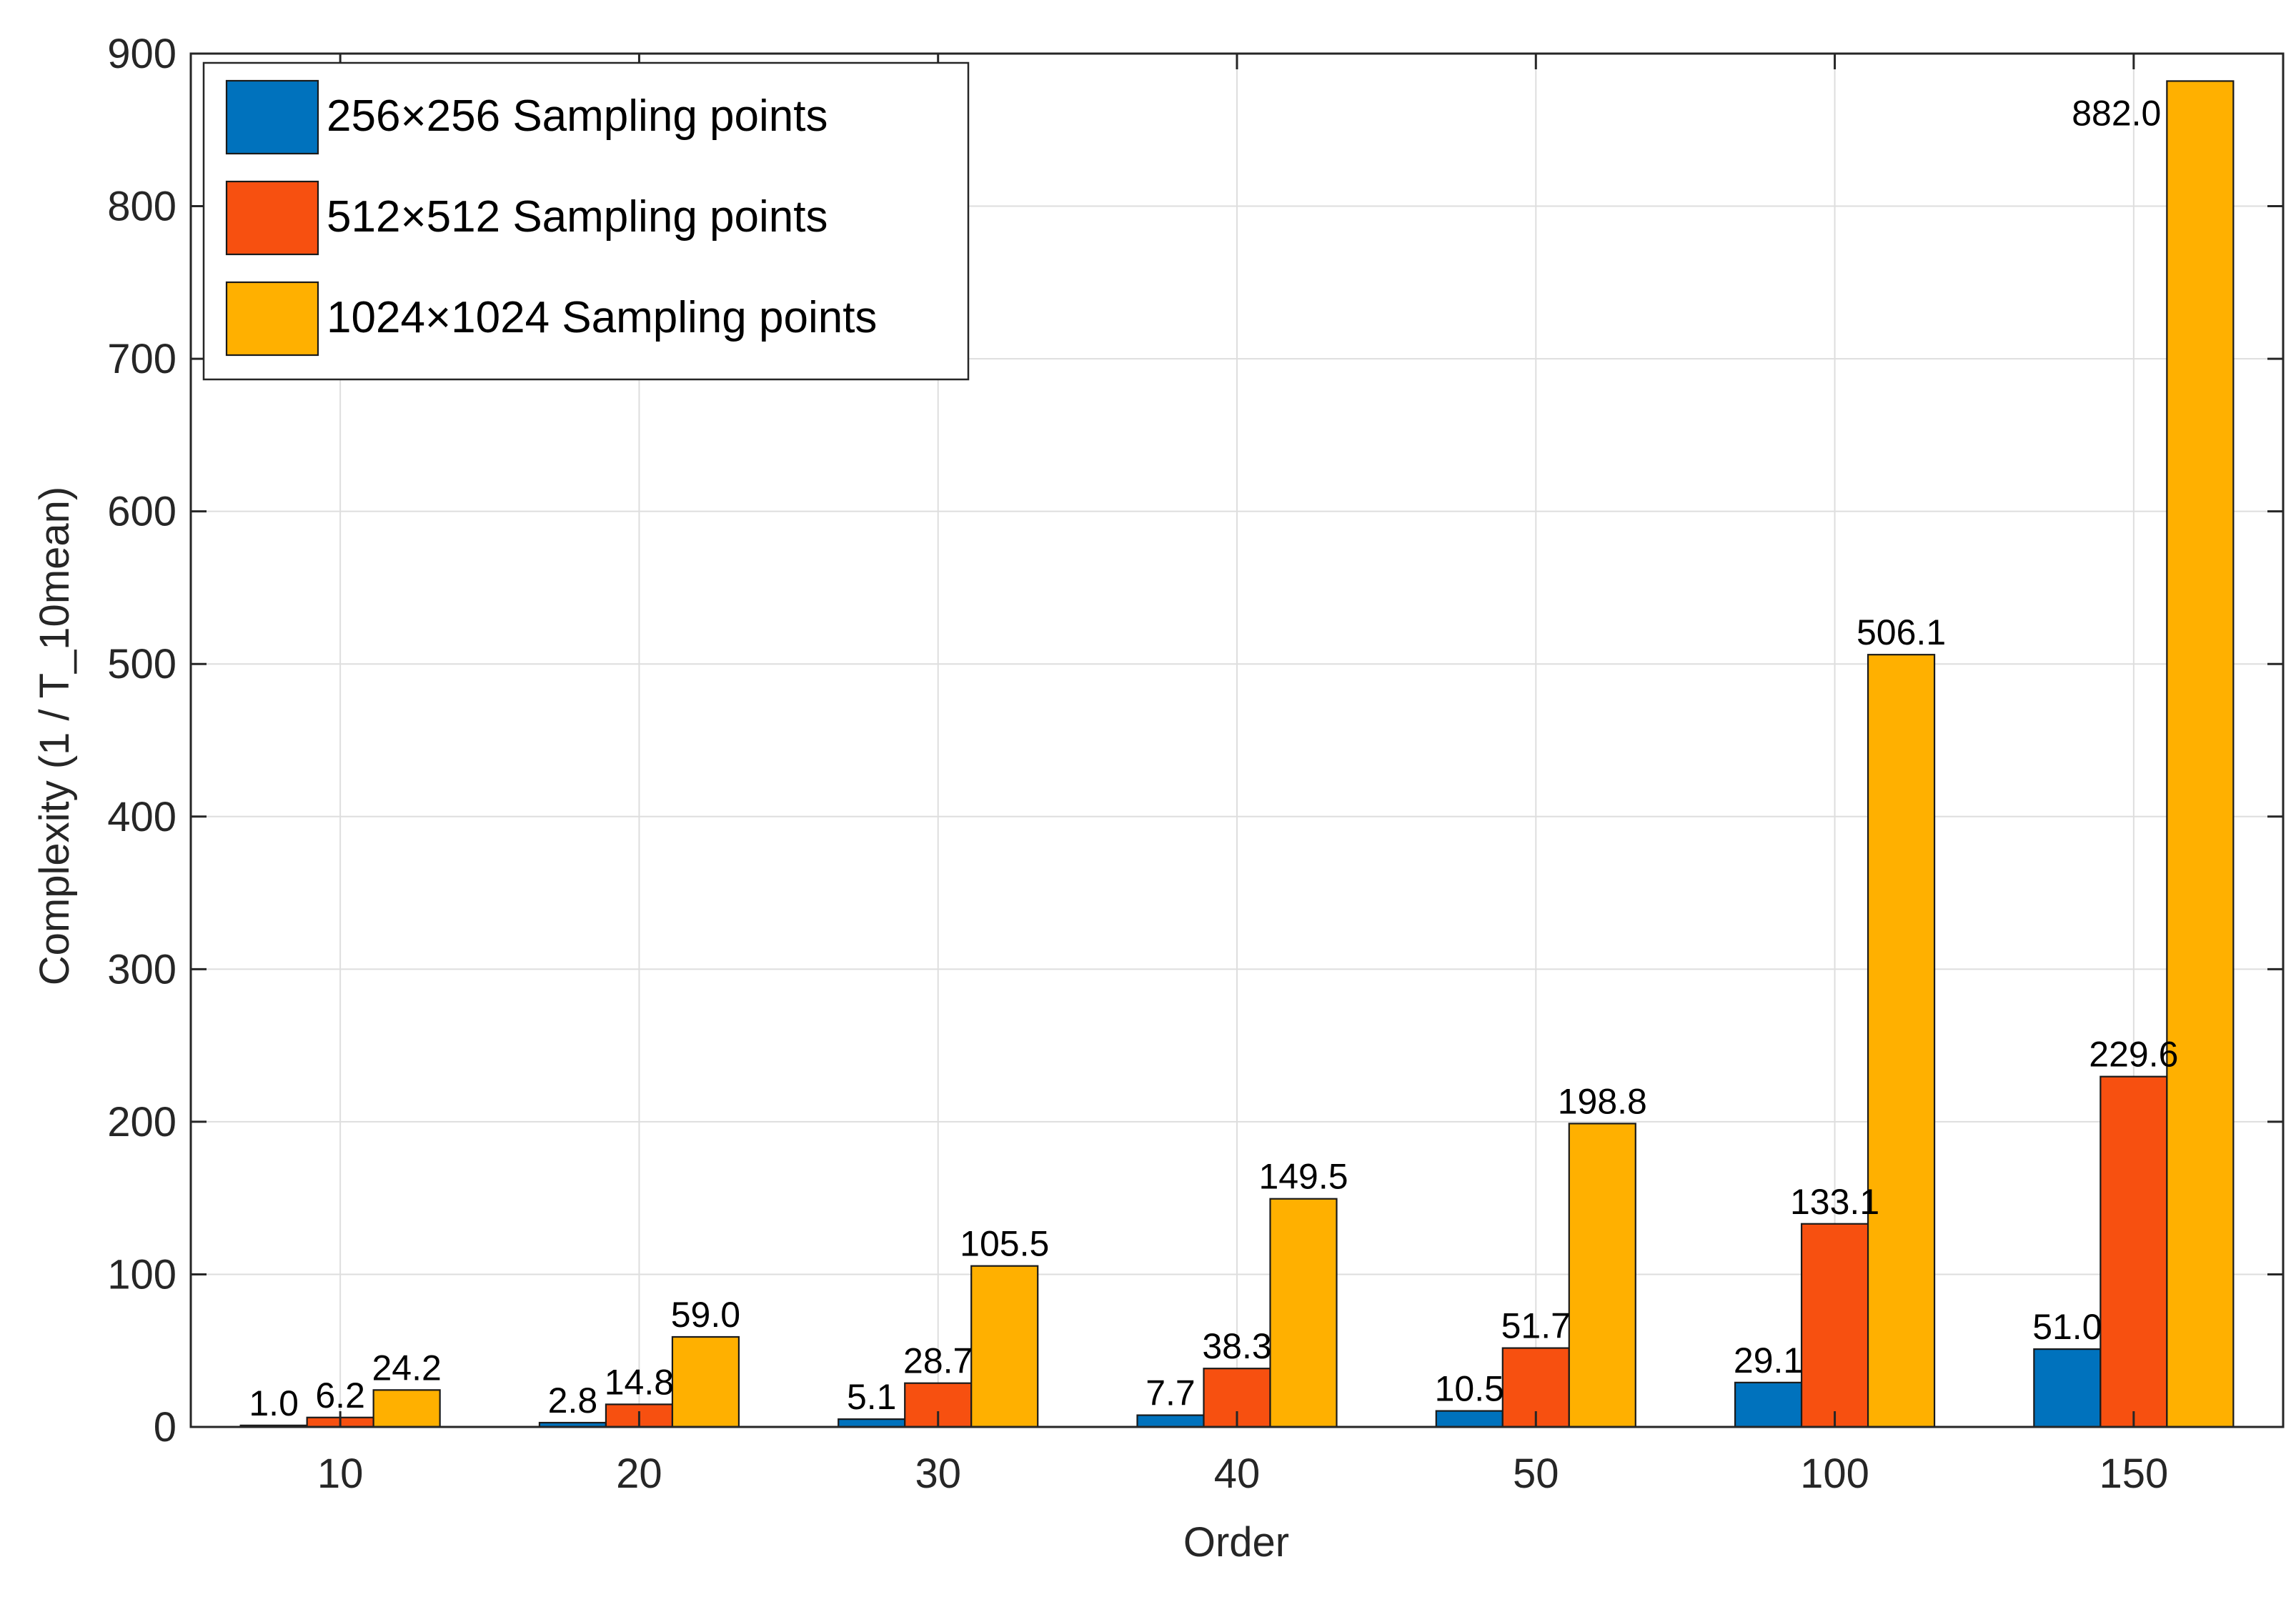 The height and width of the screenshot is (1597, 2296). I want to click on y-tick-label: 100, so click(142, 1274).